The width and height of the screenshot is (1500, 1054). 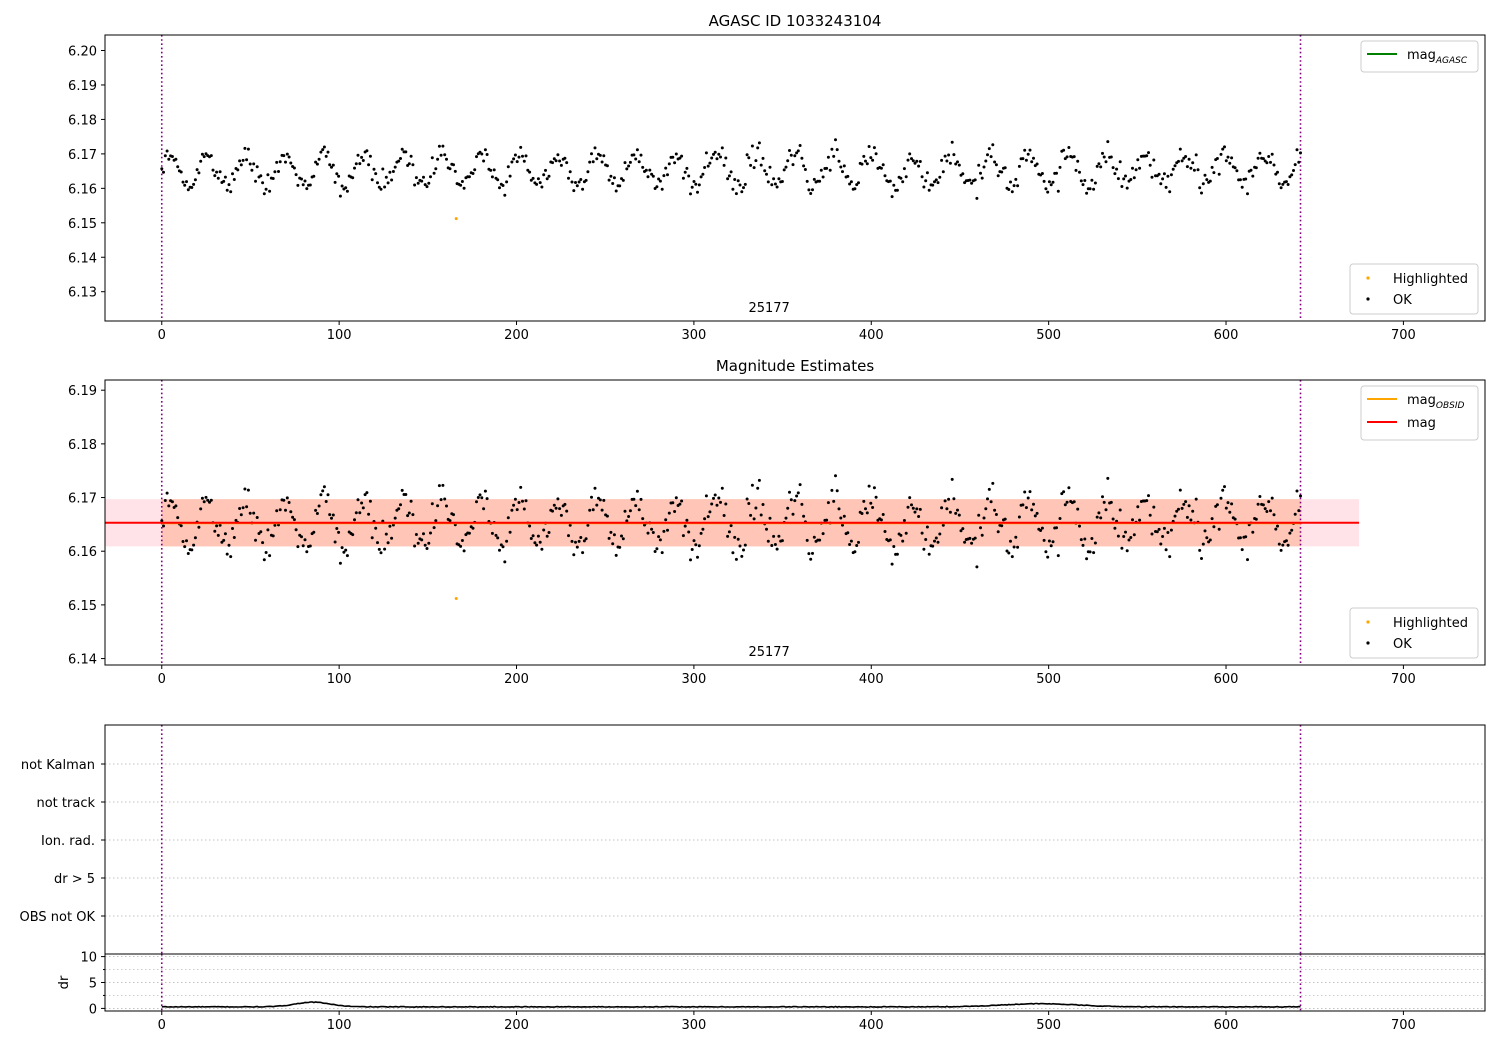 I want to click on flag-label: not track, so click(x=65, y=803).